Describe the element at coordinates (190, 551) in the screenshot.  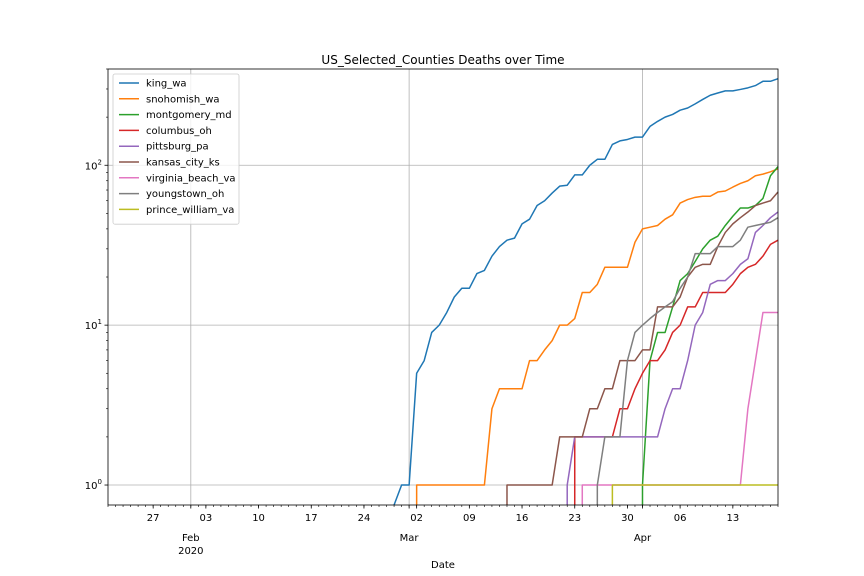
I see `x-year-label: 2020` at that location.